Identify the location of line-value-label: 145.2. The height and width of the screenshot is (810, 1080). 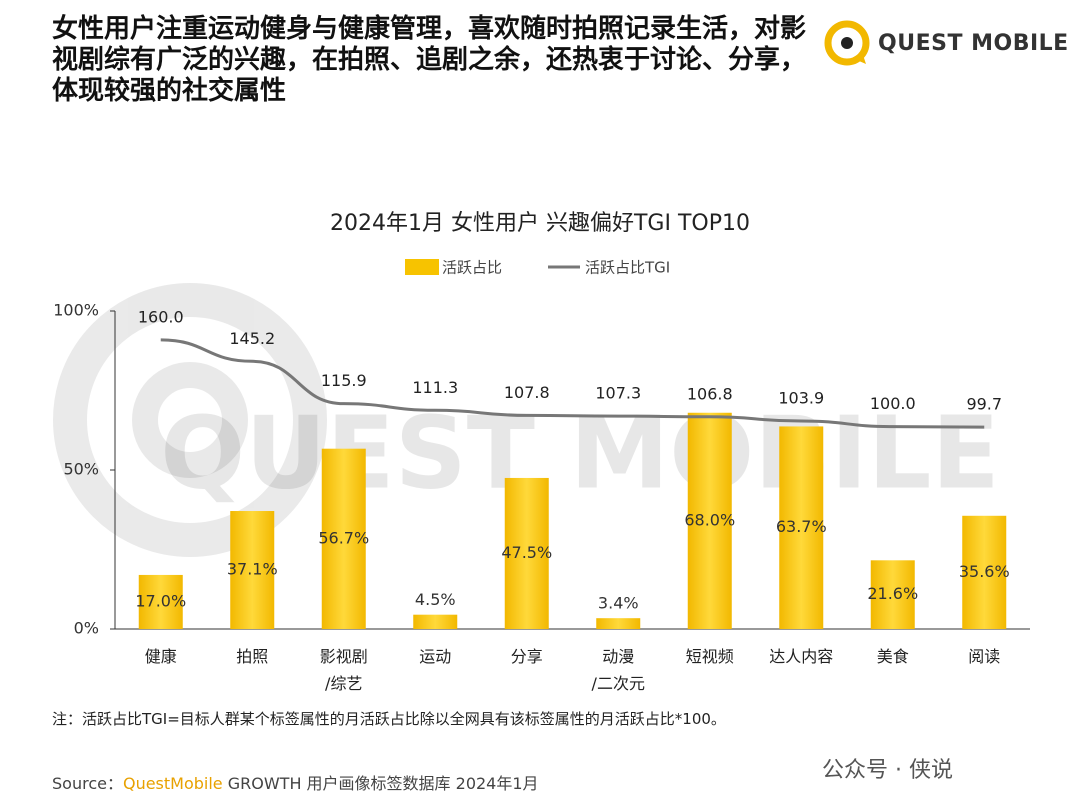
(252, 338).